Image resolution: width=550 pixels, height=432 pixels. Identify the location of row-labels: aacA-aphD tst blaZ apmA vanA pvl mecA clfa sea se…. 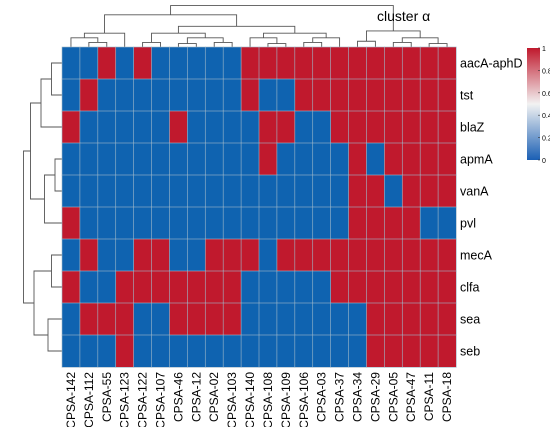
(491, 208).